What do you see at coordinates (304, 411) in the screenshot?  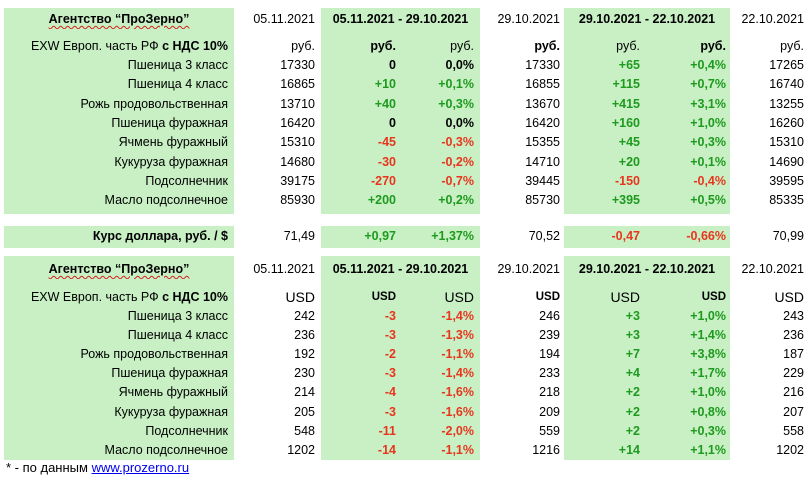 I see `price-current: 205` at bounding box center [304, 411].